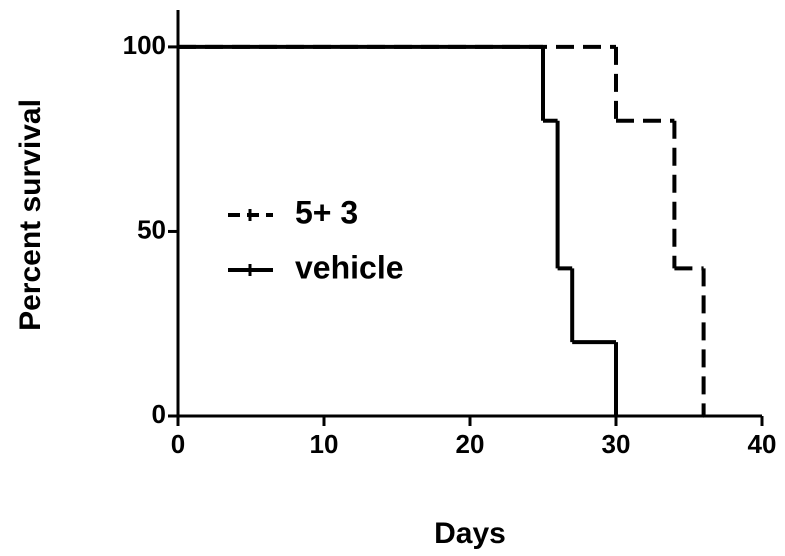  Describe the element at coordinates (30, 215) in the screenshot. I see `y-axis-label: Percent survival` at that location.